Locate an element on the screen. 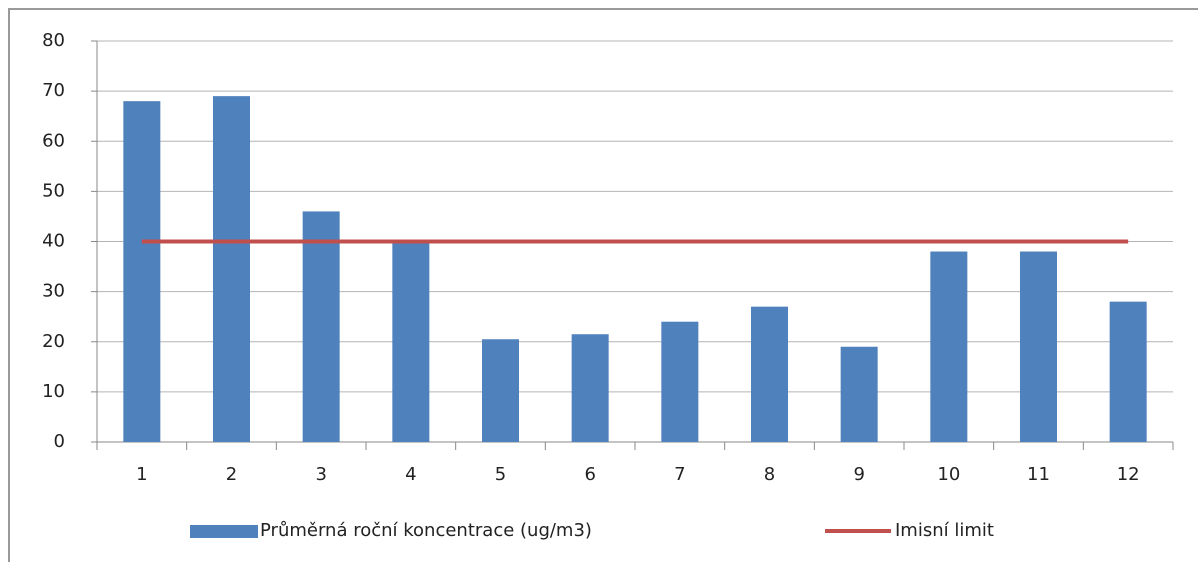  x-tick-label: 12 is located at coordinates (1128, 474).